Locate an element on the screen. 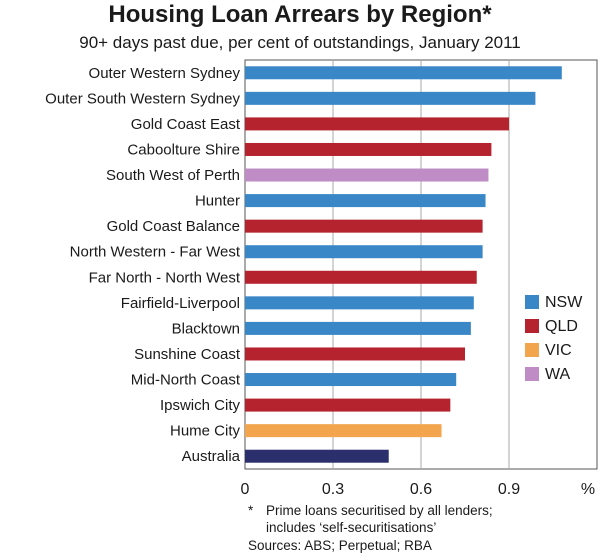 The image size is (600, 560). legend-label: QLD is located at coordinates (561, 326).